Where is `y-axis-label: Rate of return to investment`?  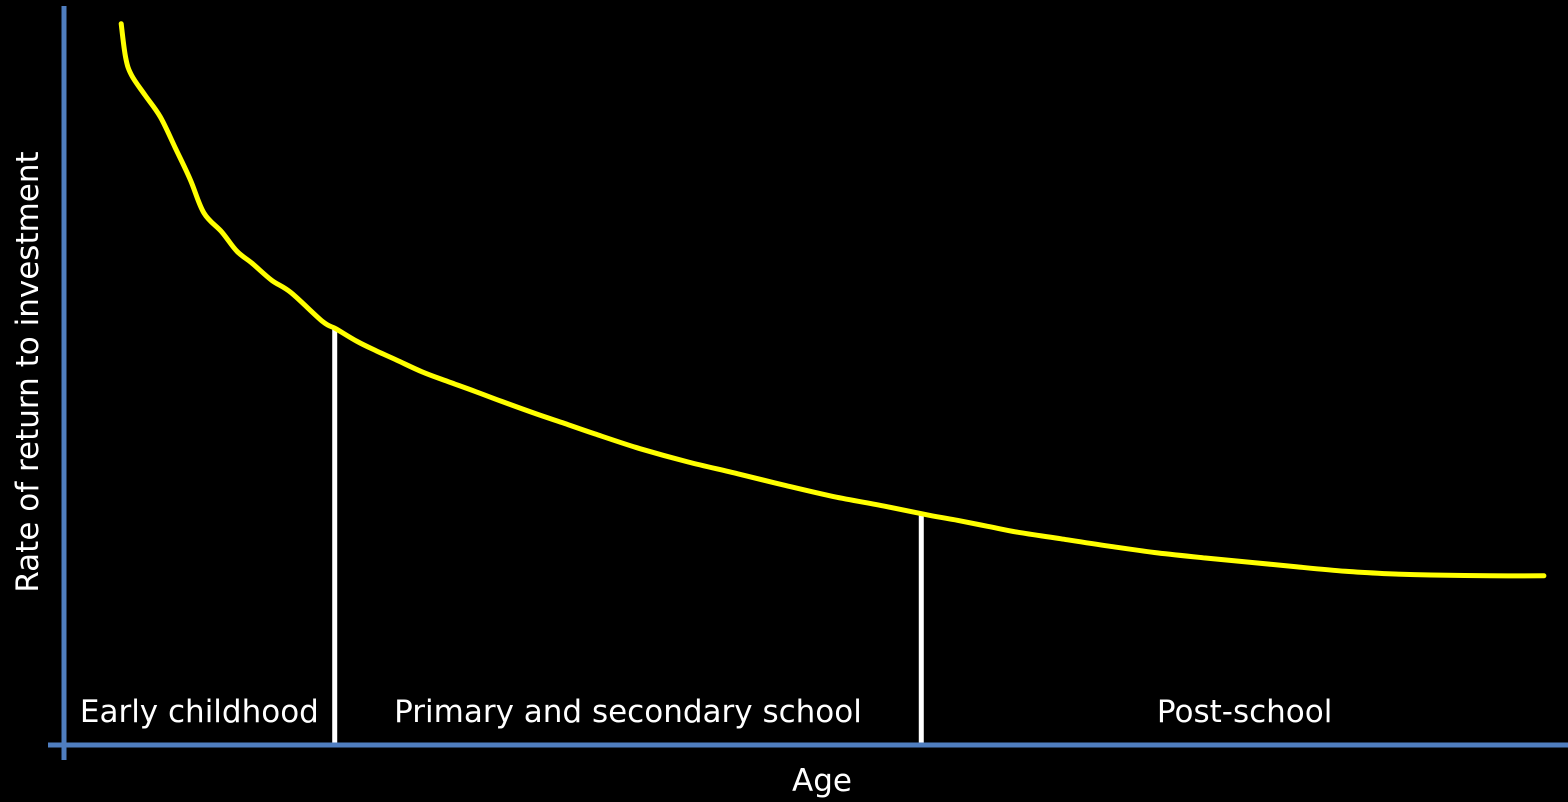 y-axis-label: Rate of return to investment is located at coordinates (28, 371).